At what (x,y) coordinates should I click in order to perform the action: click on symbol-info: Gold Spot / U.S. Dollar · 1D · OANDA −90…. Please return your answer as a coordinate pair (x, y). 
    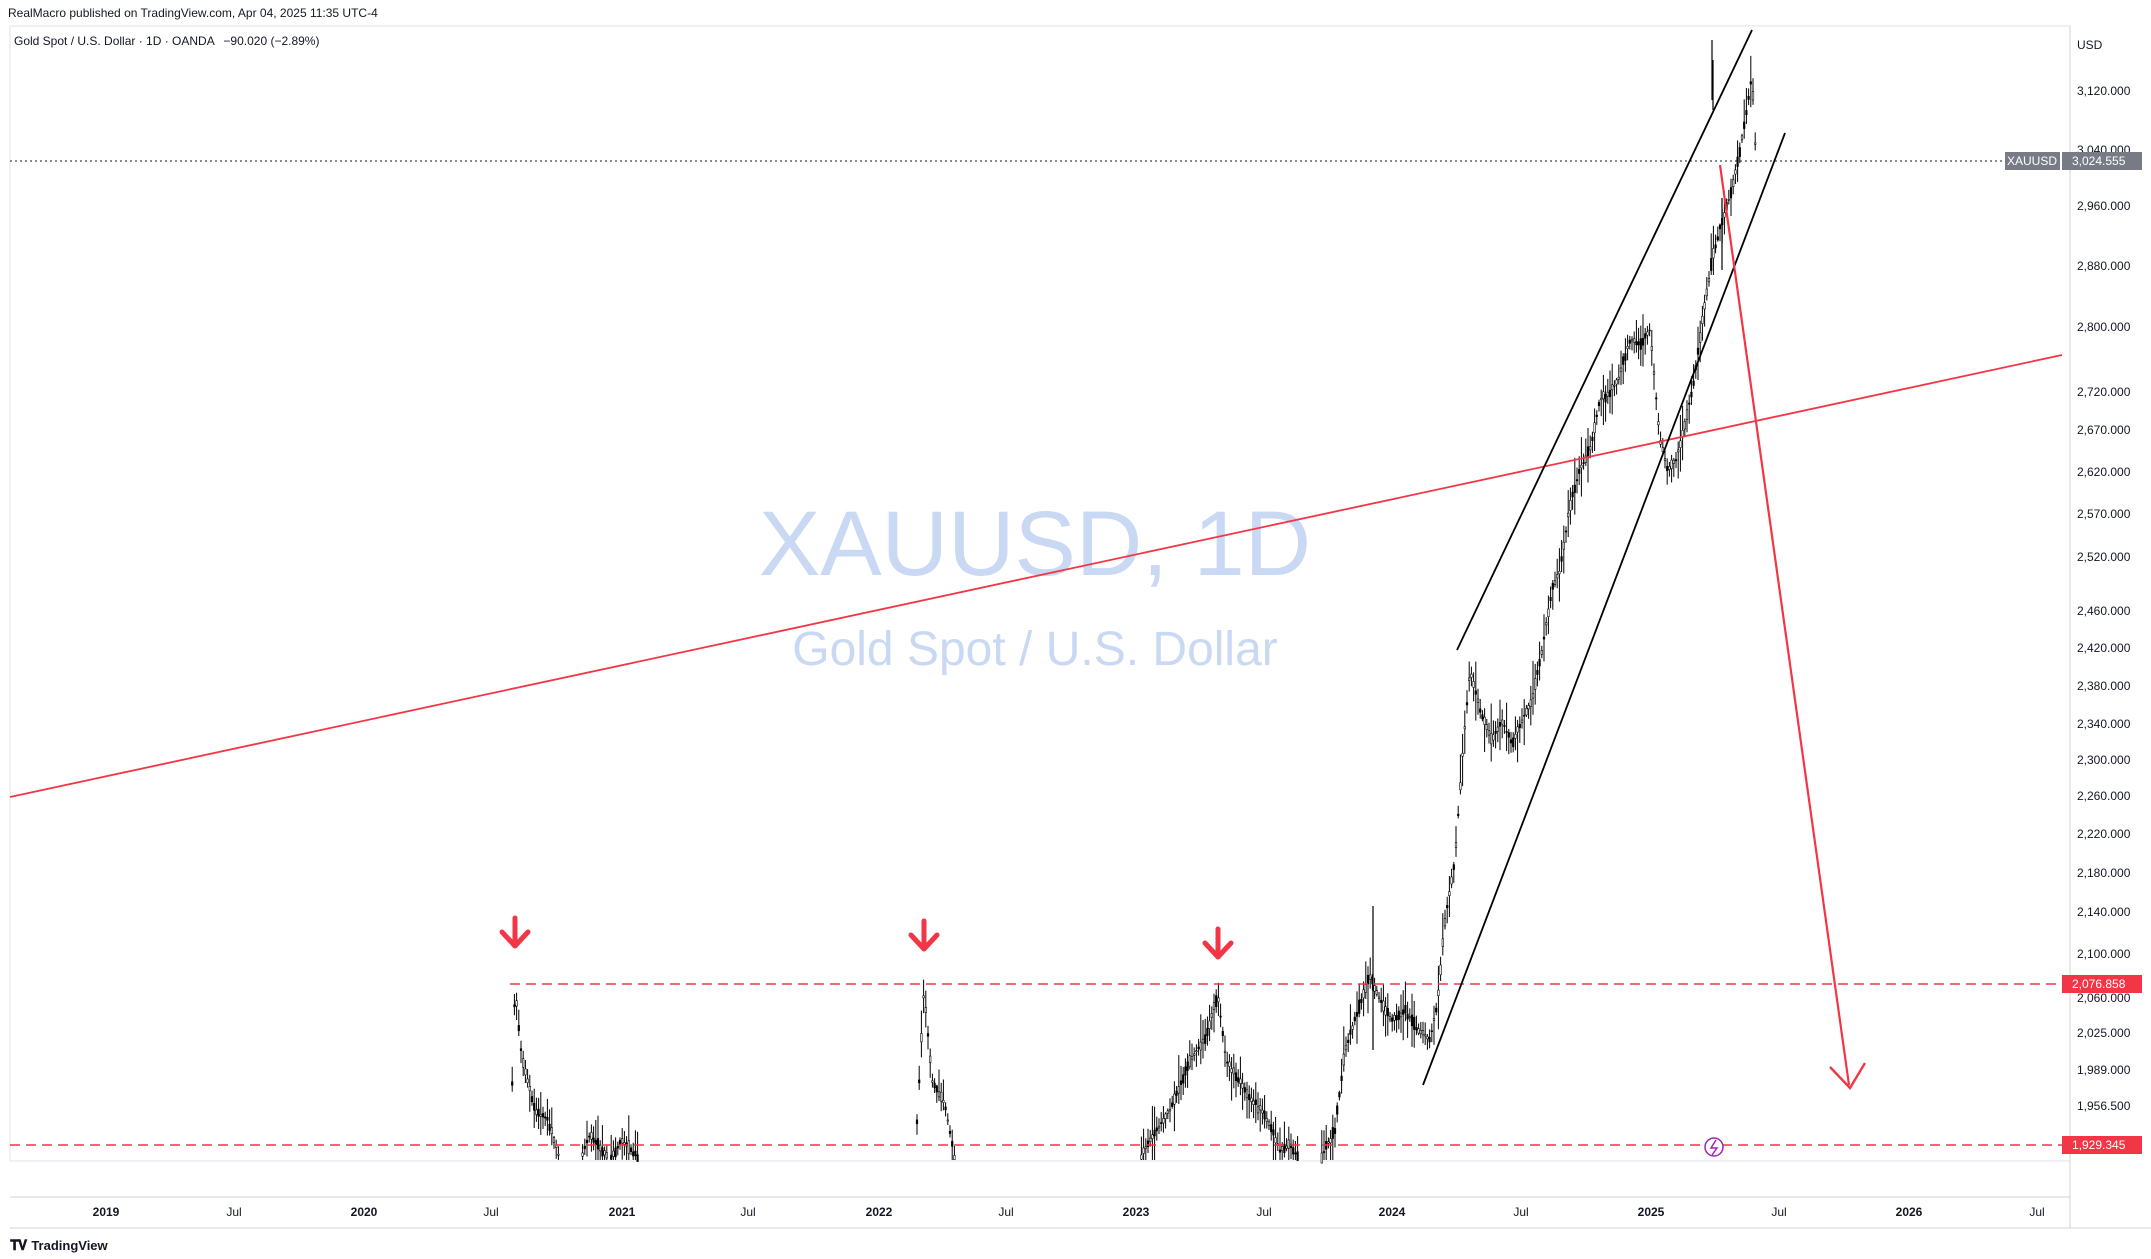
    Looking at the image, I should click on (166, 41).